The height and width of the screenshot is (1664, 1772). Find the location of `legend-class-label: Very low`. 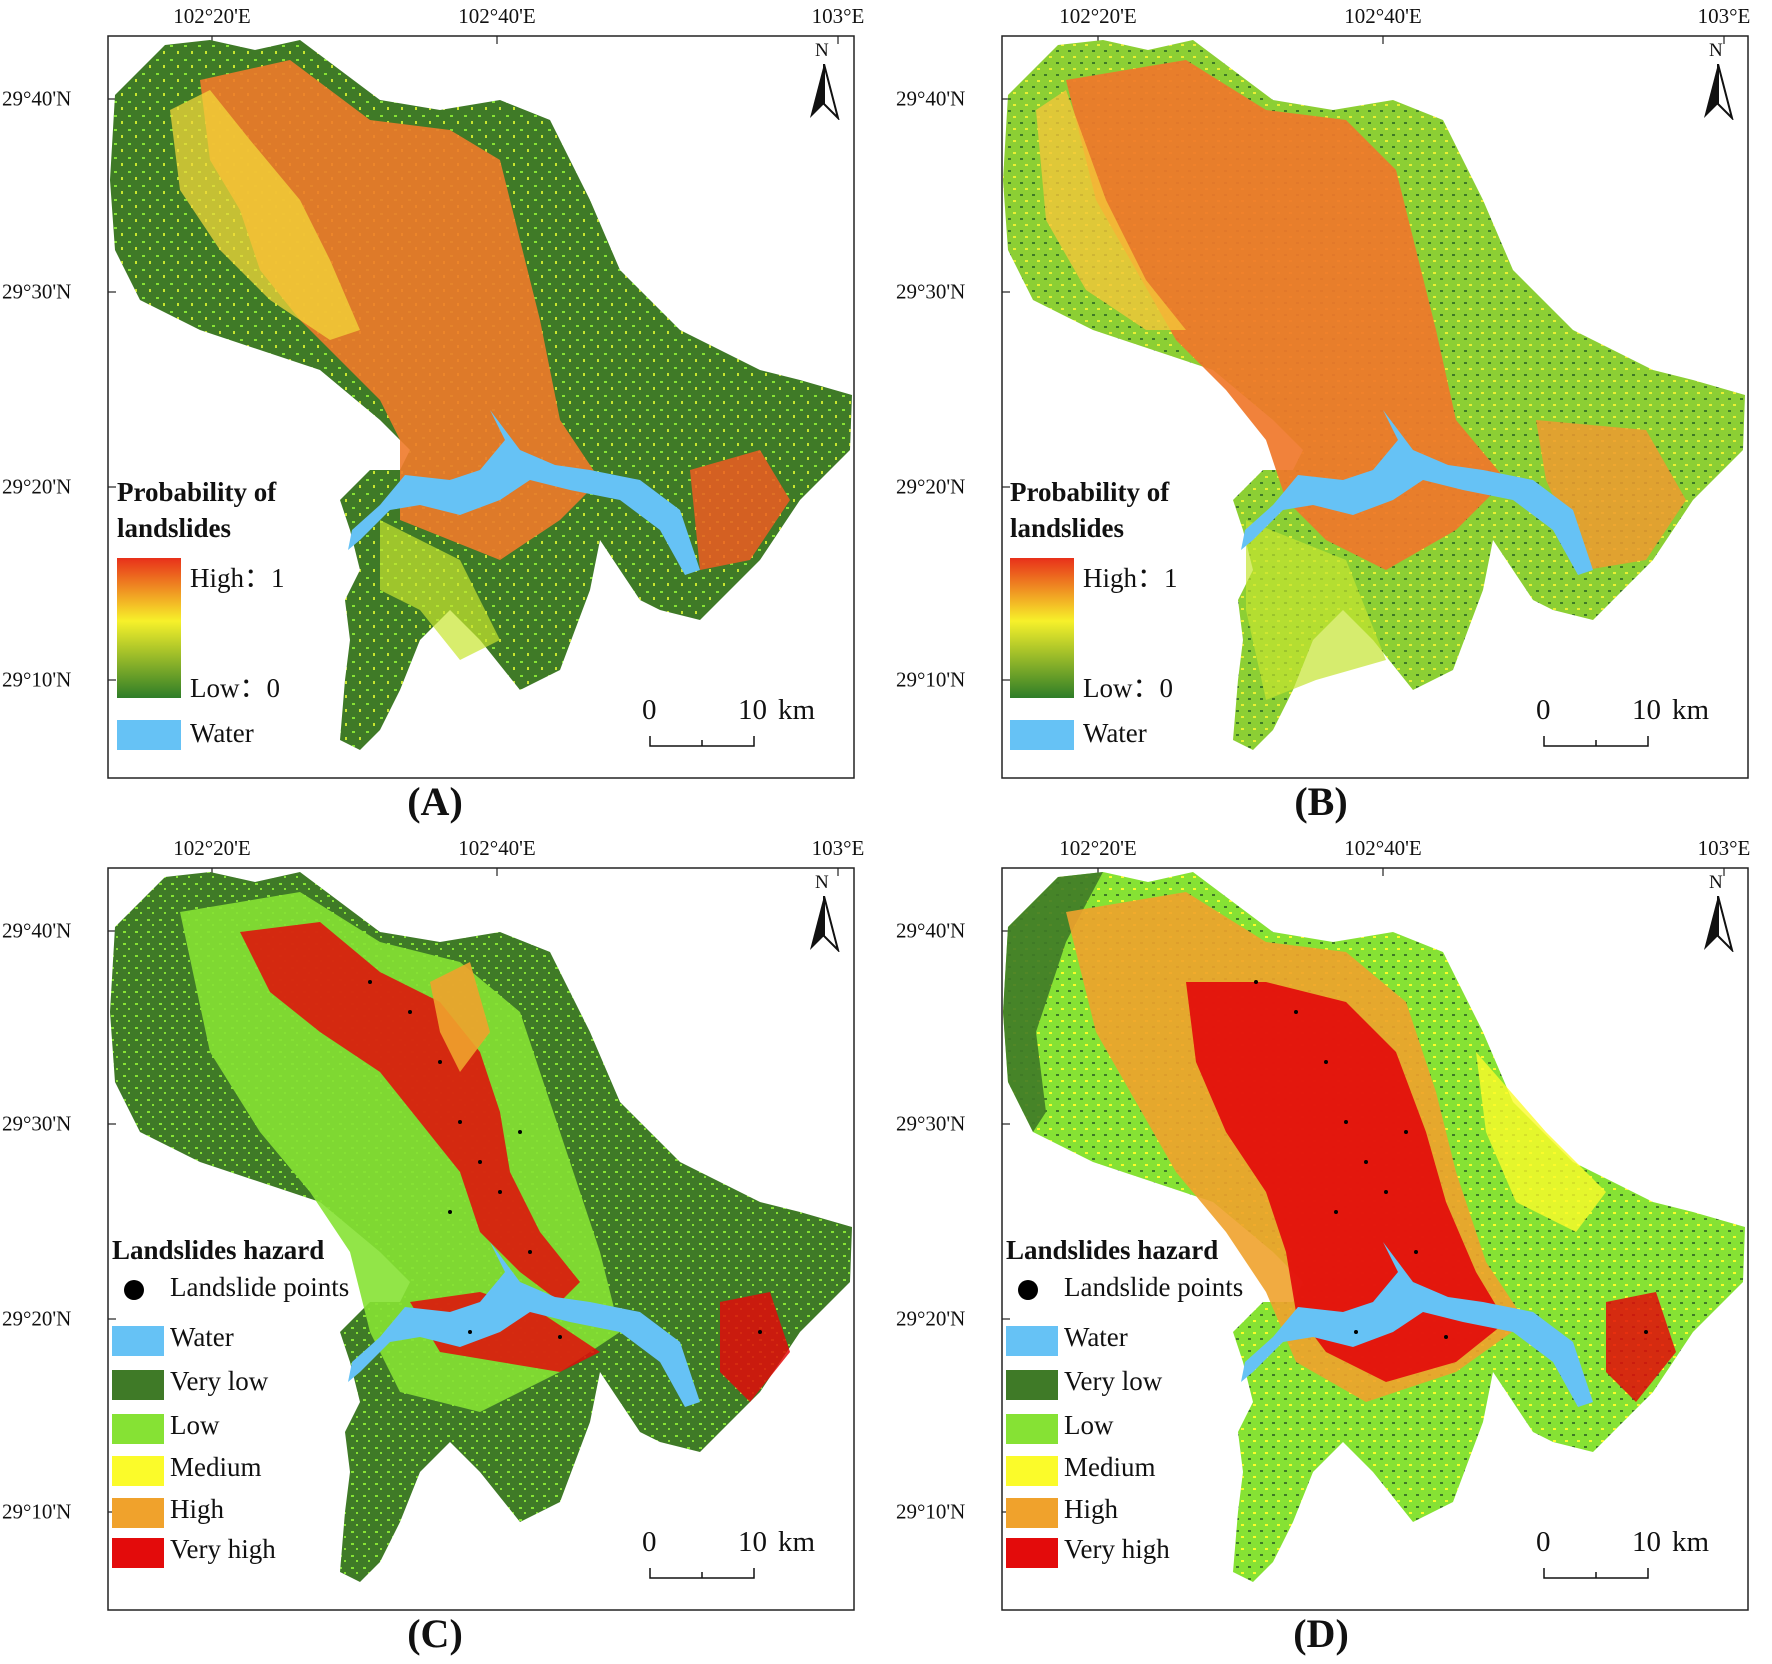

legend-class-label: Very low is located at coordinates (219, 1381).